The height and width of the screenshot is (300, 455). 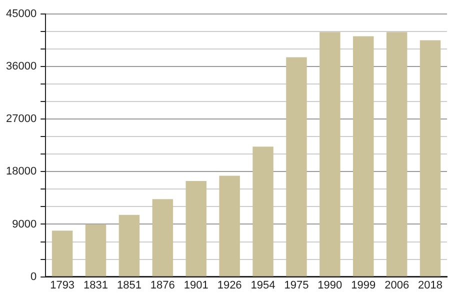 I want to click on y-tick-label: 9000, so click(x=24, y=224).